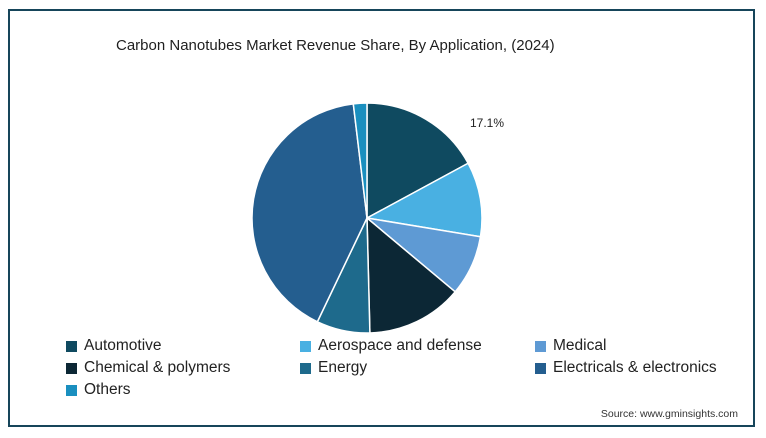  Describe the element at coordinates (635, 367) in the screenshot. I see `legend-label: Electricals & electronics` at that location.